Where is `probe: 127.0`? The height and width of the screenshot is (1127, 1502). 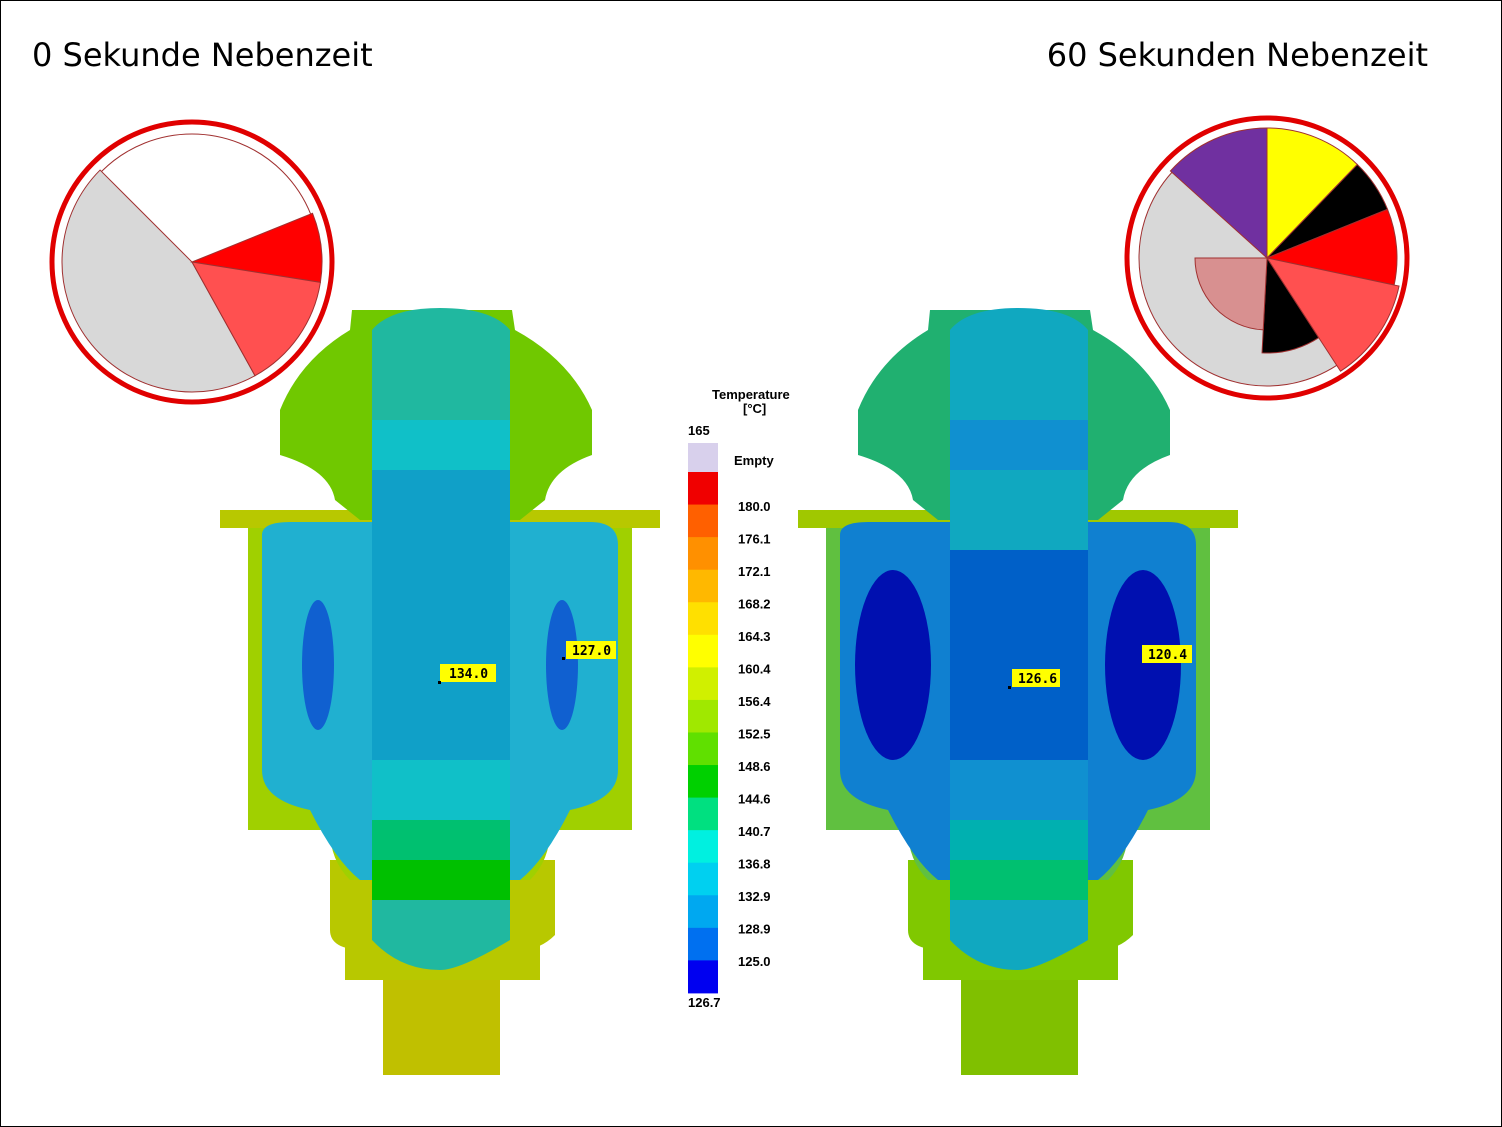 probe: 127.0 is located at coordinates (589, 650).